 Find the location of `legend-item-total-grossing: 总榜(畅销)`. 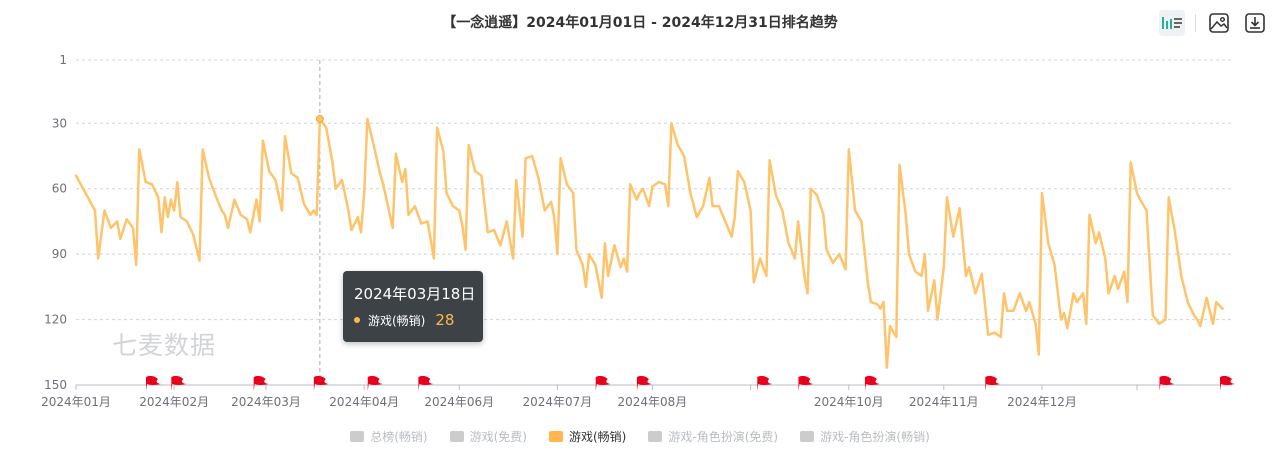

legend-item-total-grossing: 总榜(畅销) is located at coordinates (389, 436).